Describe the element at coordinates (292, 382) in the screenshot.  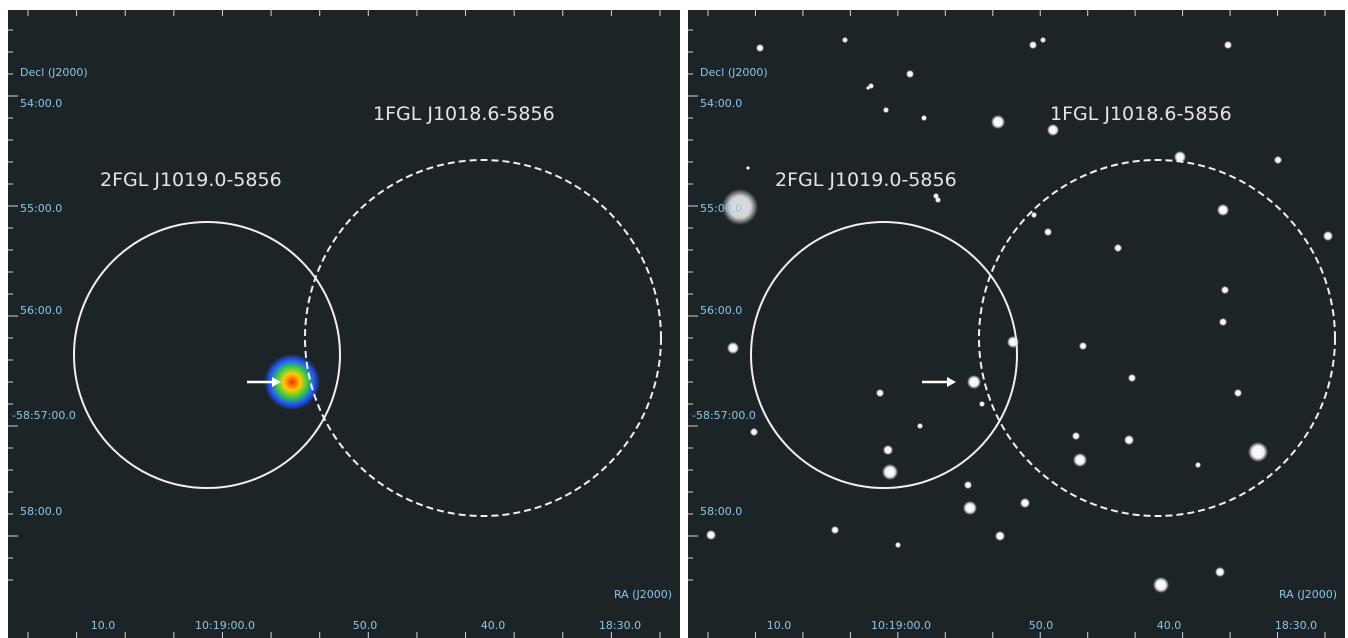
I see `counts-blob` at that location.